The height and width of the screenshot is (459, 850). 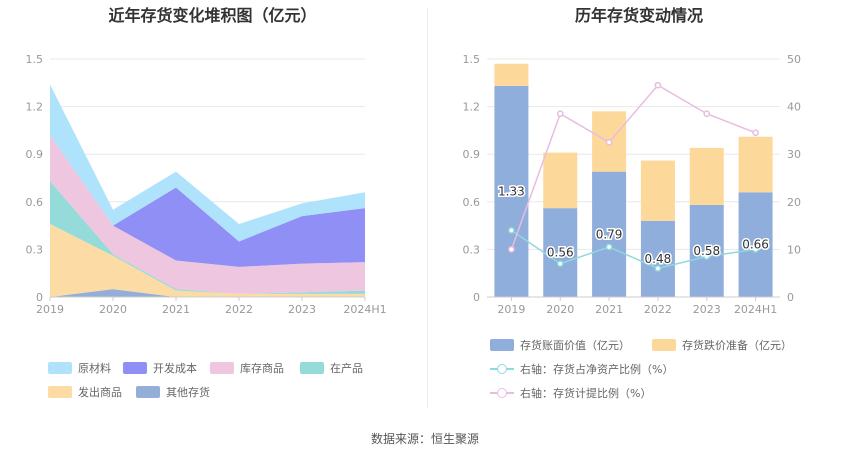 I want to click on legend-label-goods-shipped: 发出商品, so click(x=100, y=392).